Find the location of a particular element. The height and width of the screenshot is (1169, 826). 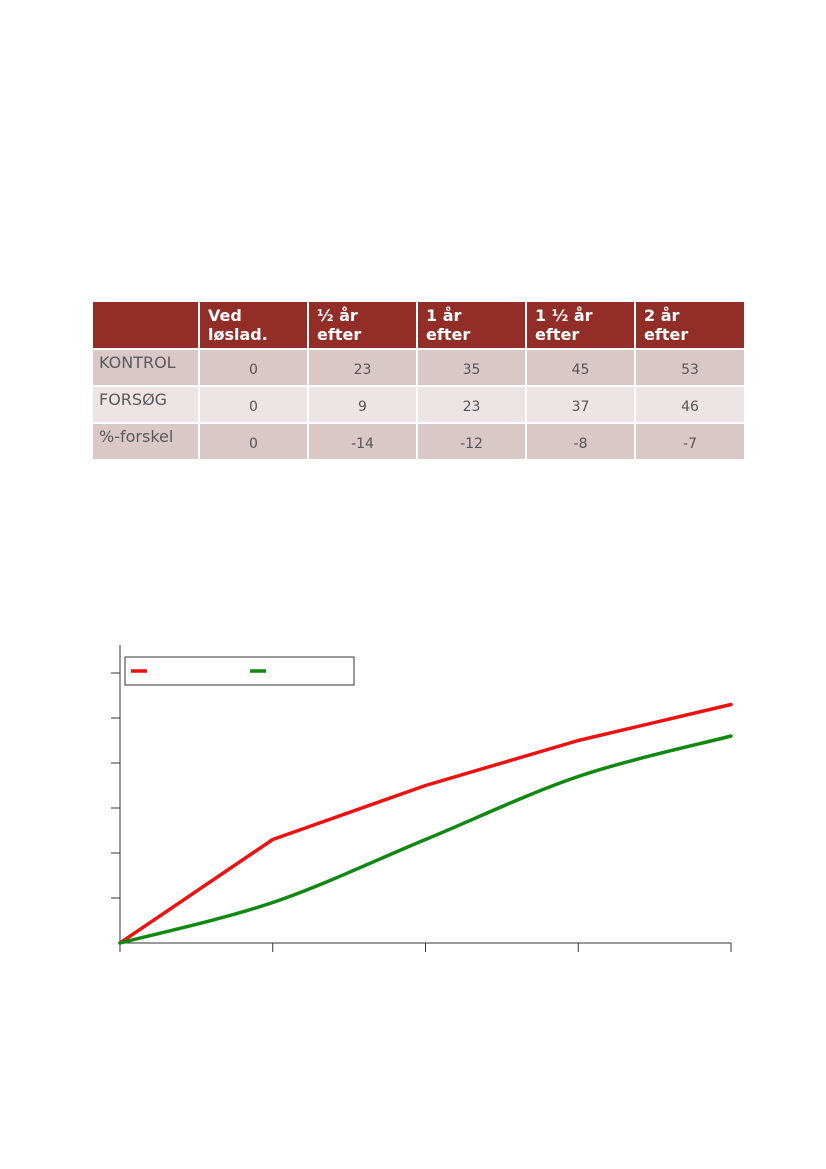

table-cell: 46 is located at coordinates (690, 404).